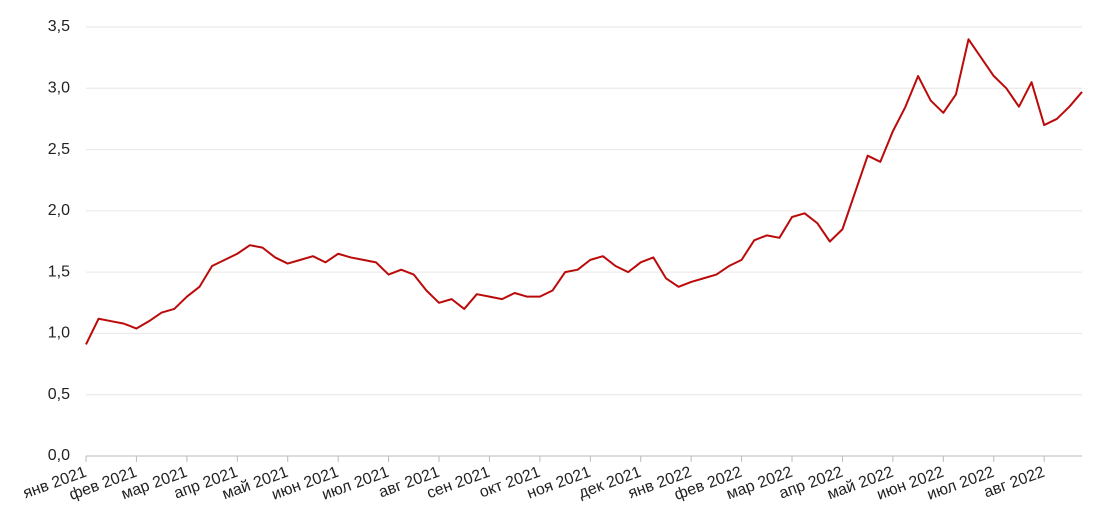 This screenshot has width=1100, height=532. I want to click on y-tick-label: 1,5, so click(59, 271).